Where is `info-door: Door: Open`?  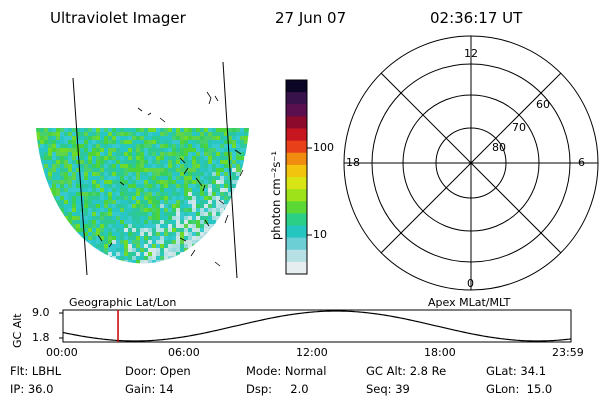 info-door: Door: Open is located at coordinates (158, 371).